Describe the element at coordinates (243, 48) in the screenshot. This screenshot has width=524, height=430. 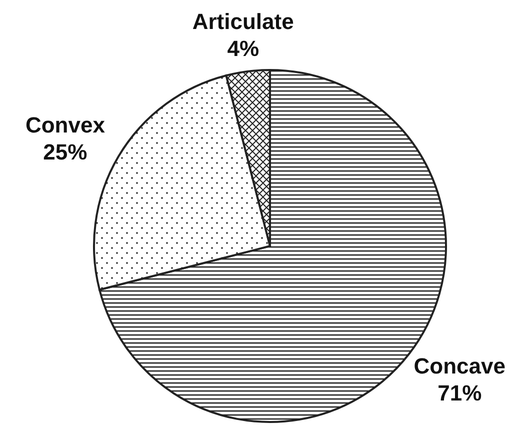
I see `data-label: 4%` at that location.